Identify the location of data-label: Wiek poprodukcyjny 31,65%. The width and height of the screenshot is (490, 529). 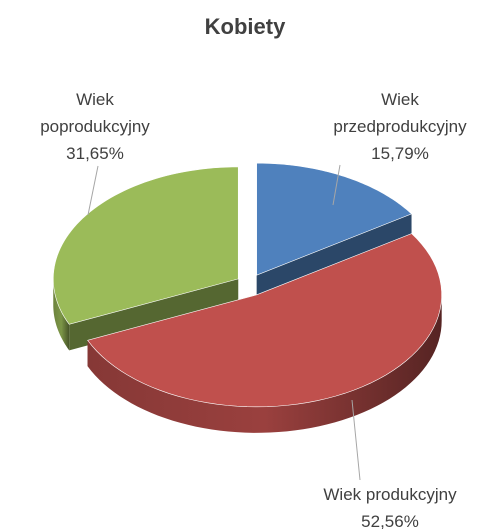
(95, 126).